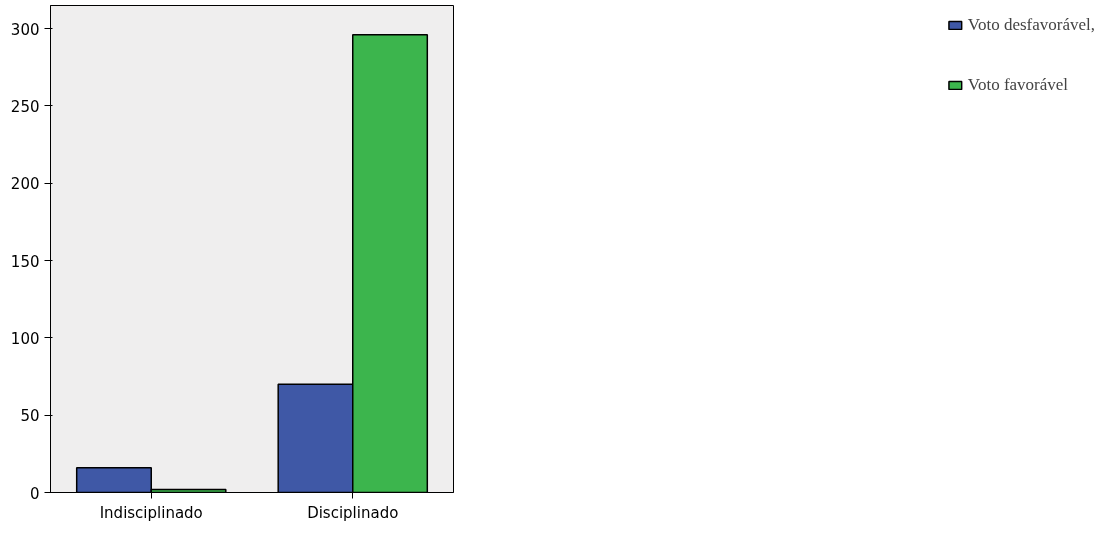 The height and width of the screenshot is (538, 1111). Describe the element at coordinates (353, 512) in the screenshot. I see `x-tick-label: Disciplinado` at that location.